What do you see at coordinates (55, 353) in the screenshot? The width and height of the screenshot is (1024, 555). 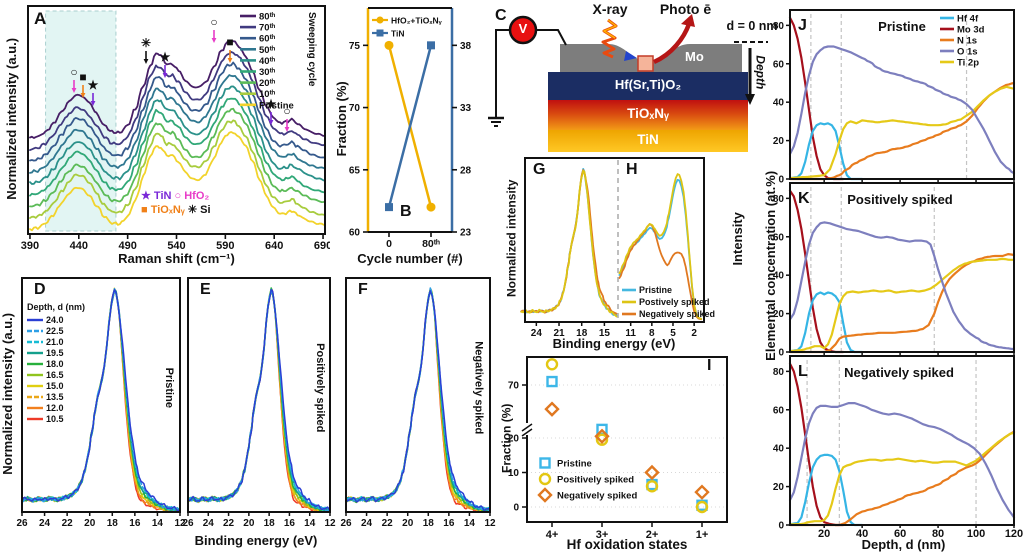 I see `svg-text: 19.5` at bounding box center [55, 353].